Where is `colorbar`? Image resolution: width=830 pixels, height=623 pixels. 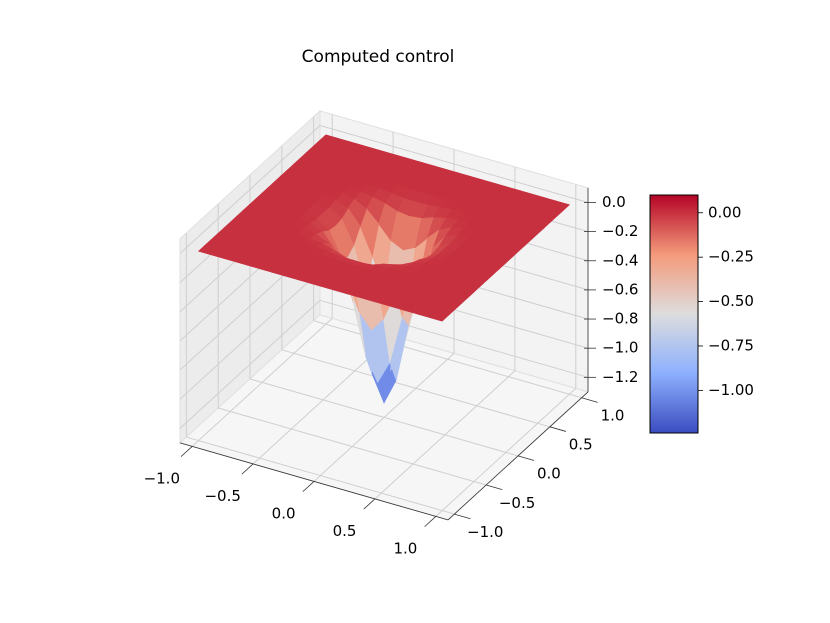
colorbar is located at coordinates (674, 314).